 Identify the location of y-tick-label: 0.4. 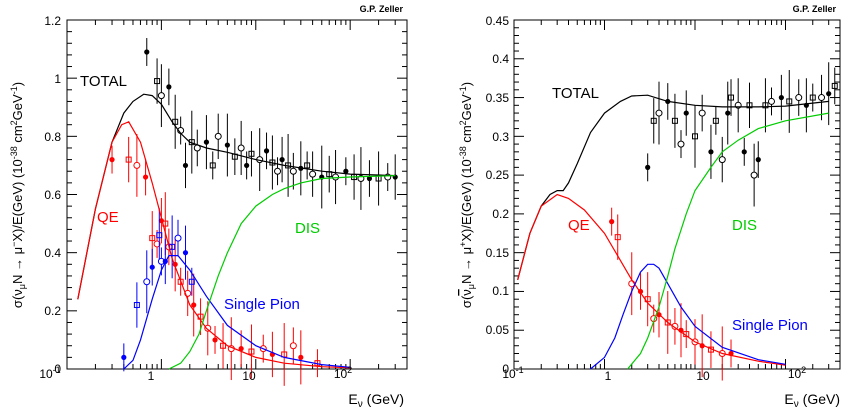
(52, 253).